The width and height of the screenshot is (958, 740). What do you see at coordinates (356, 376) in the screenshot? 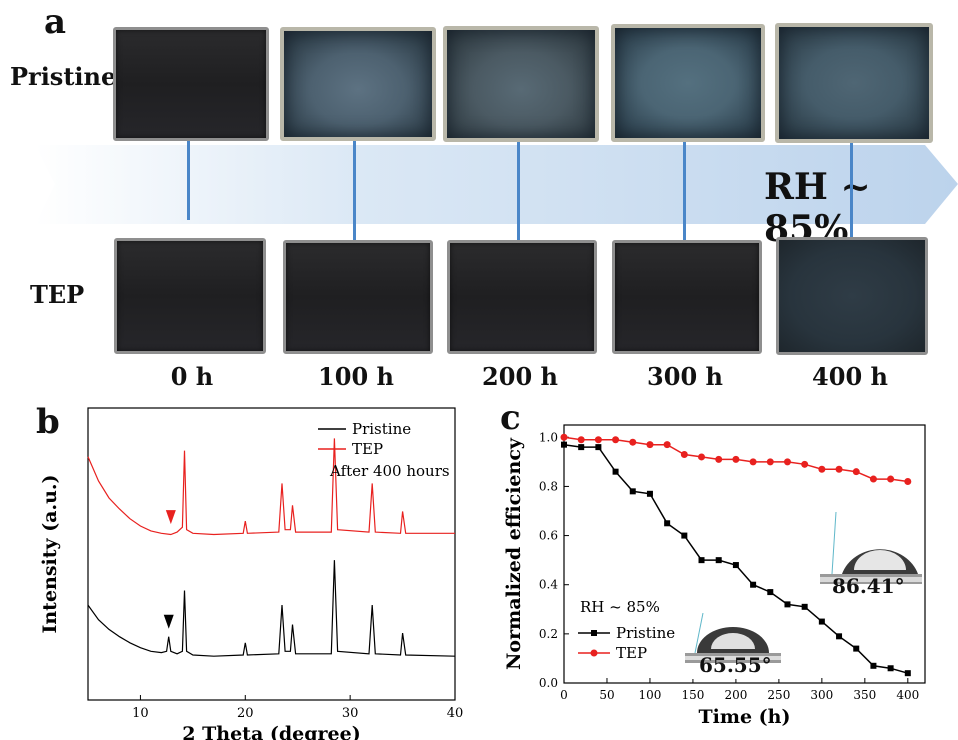
I see `time-label-100h: 100 h` at bounding box center [356, 376].